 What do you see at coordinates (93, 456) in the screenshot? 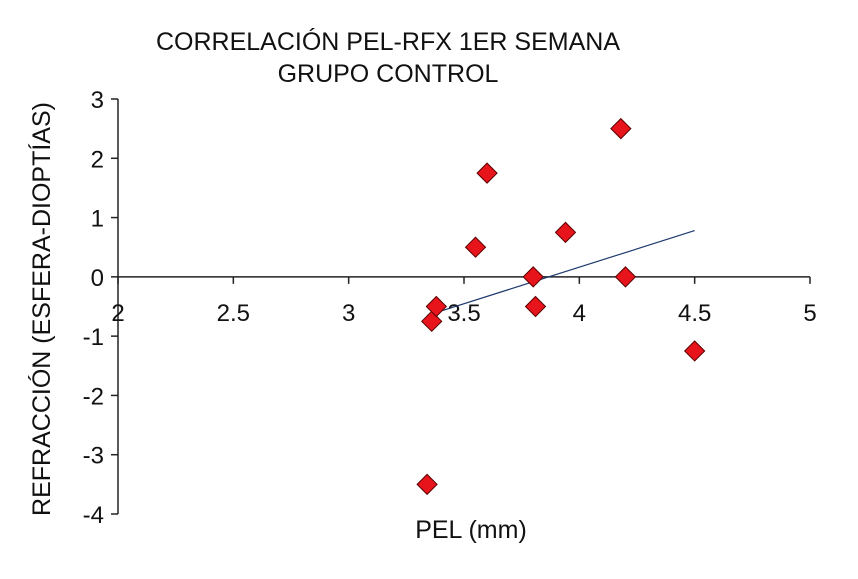
I see `y-tick-label: -3` at bounding box center [93, 456].